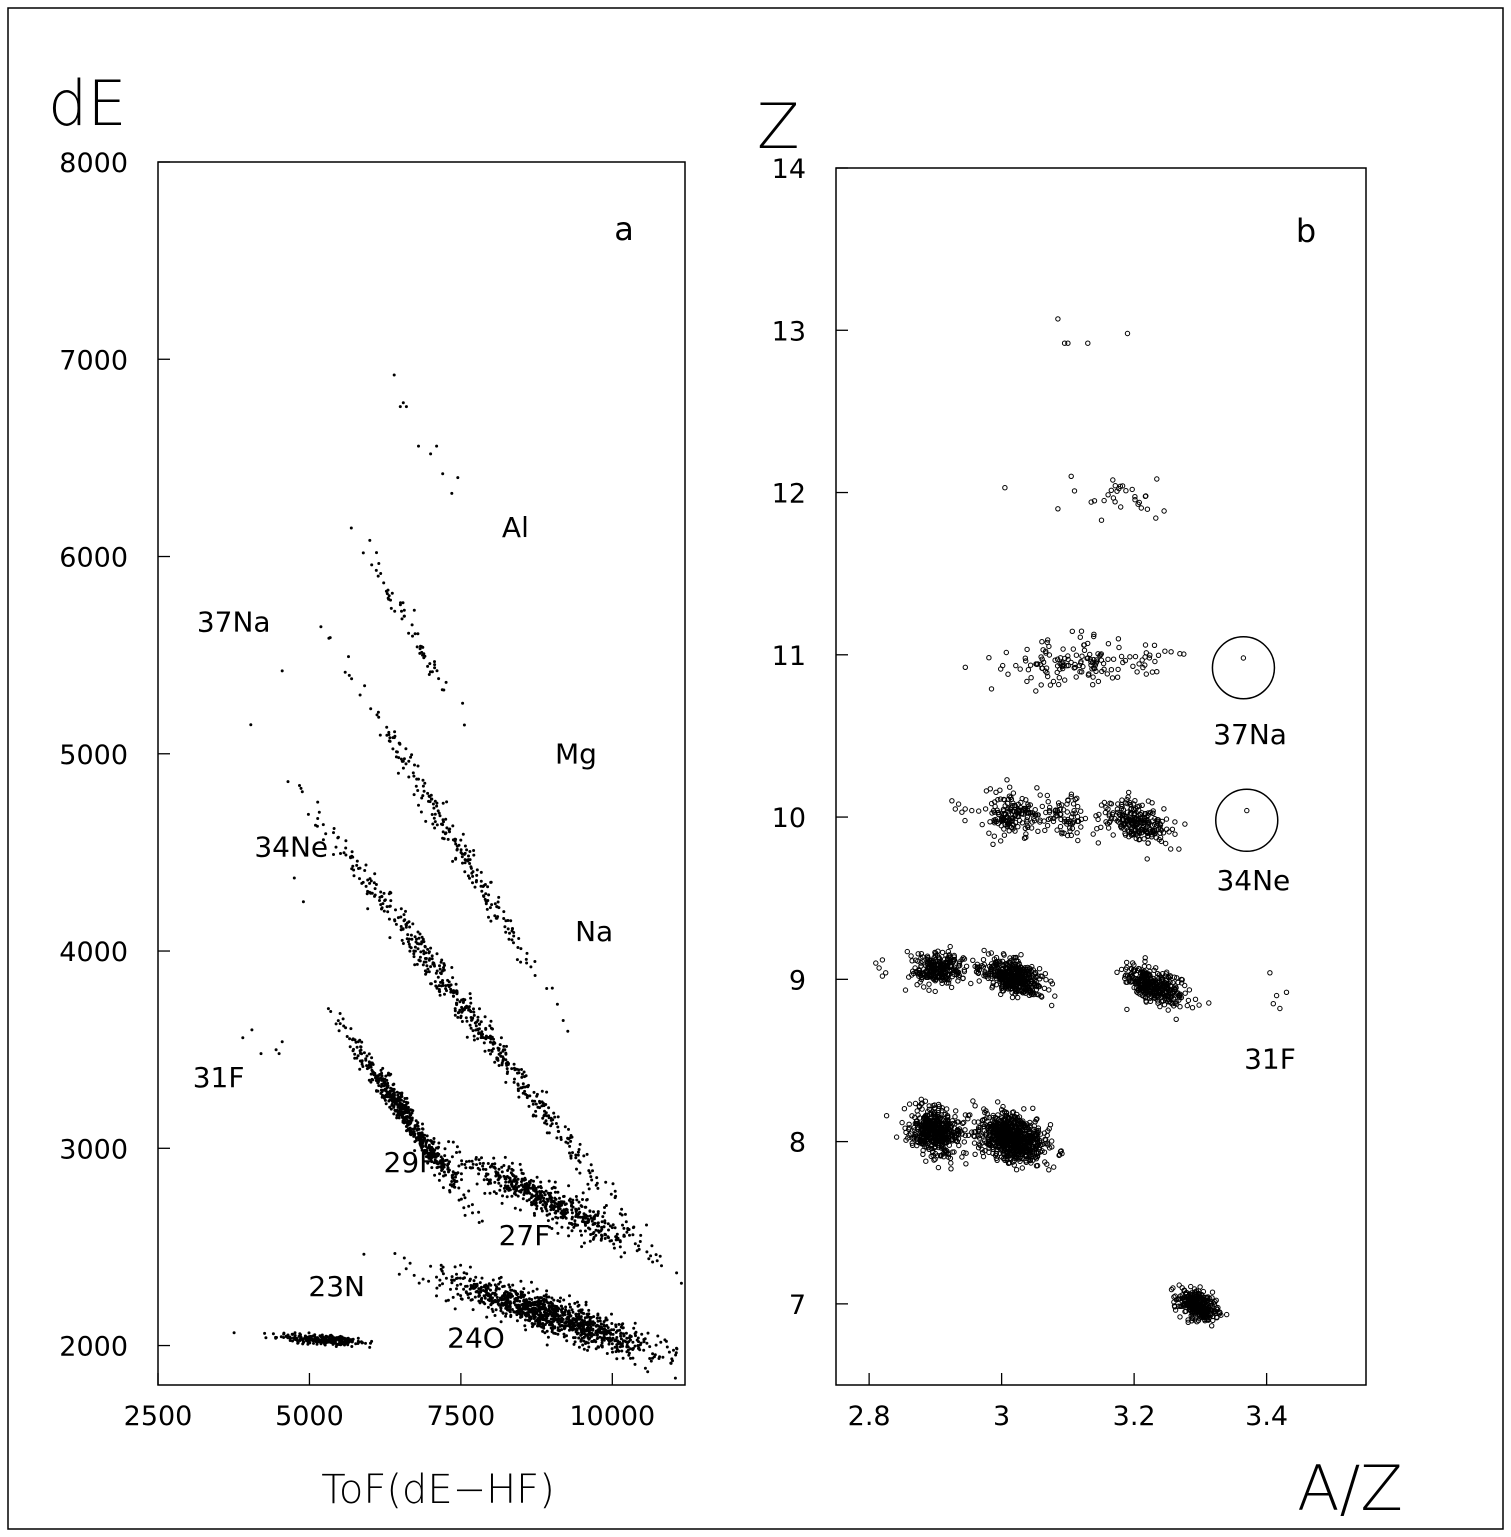 The height and width of the screenshot is (1537, 1511). I want to click on panel-b-xlabel: A/Z, so click(1350, 1488).